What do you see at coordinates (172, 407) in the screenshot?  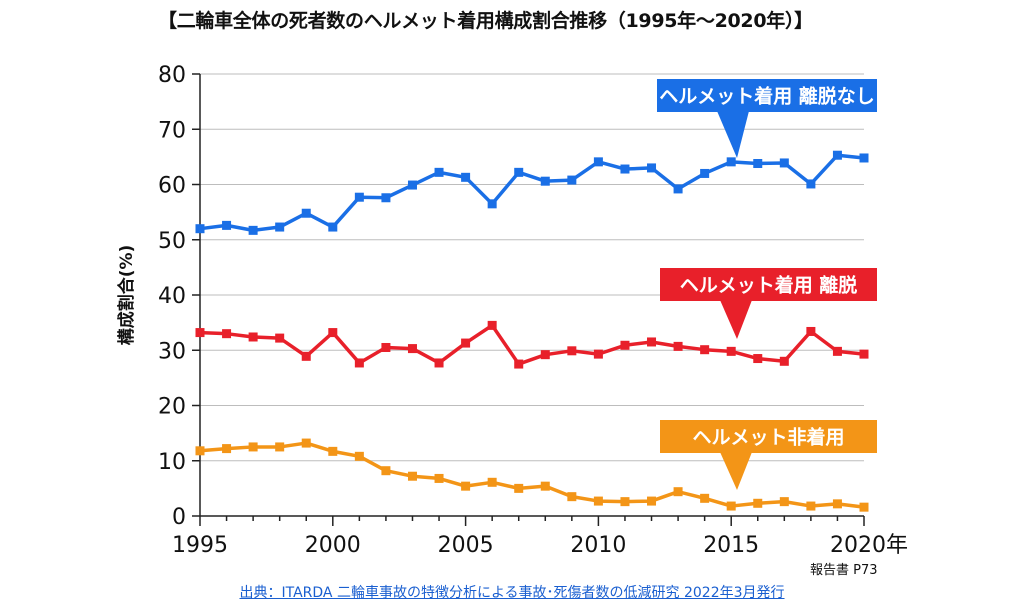 I see `y-tick-label: 20` at bounding box center [172, 407].